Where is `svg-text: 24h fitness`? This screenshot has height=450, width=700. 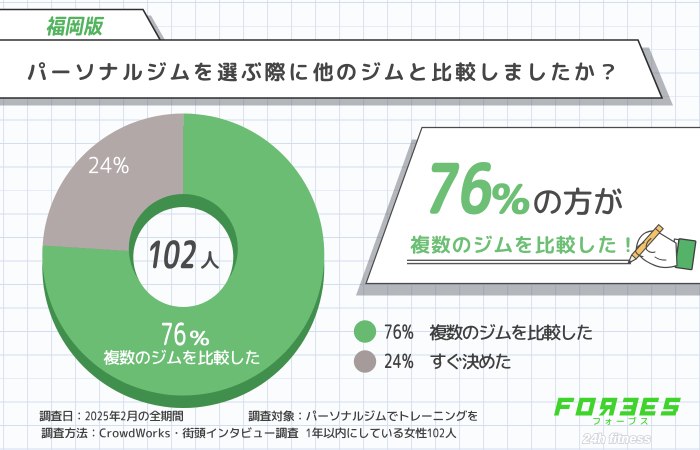
svg-text: 24h fitness is located at coordinates (616, 438).